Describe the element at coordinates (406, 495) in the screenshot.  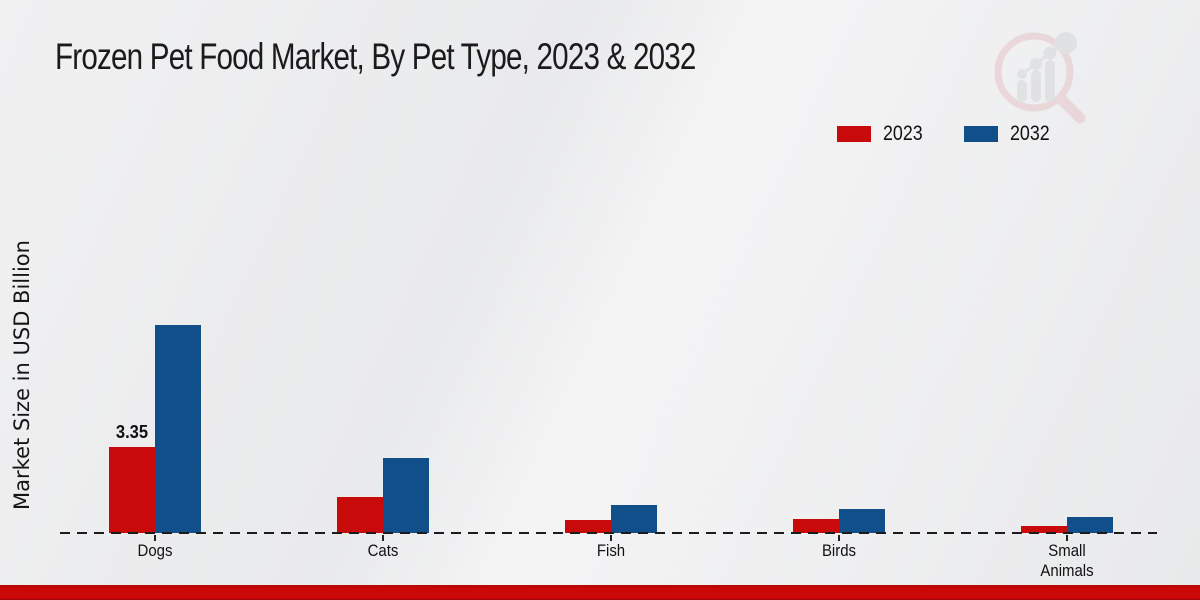
I see `bar-2032-cats` at that location.